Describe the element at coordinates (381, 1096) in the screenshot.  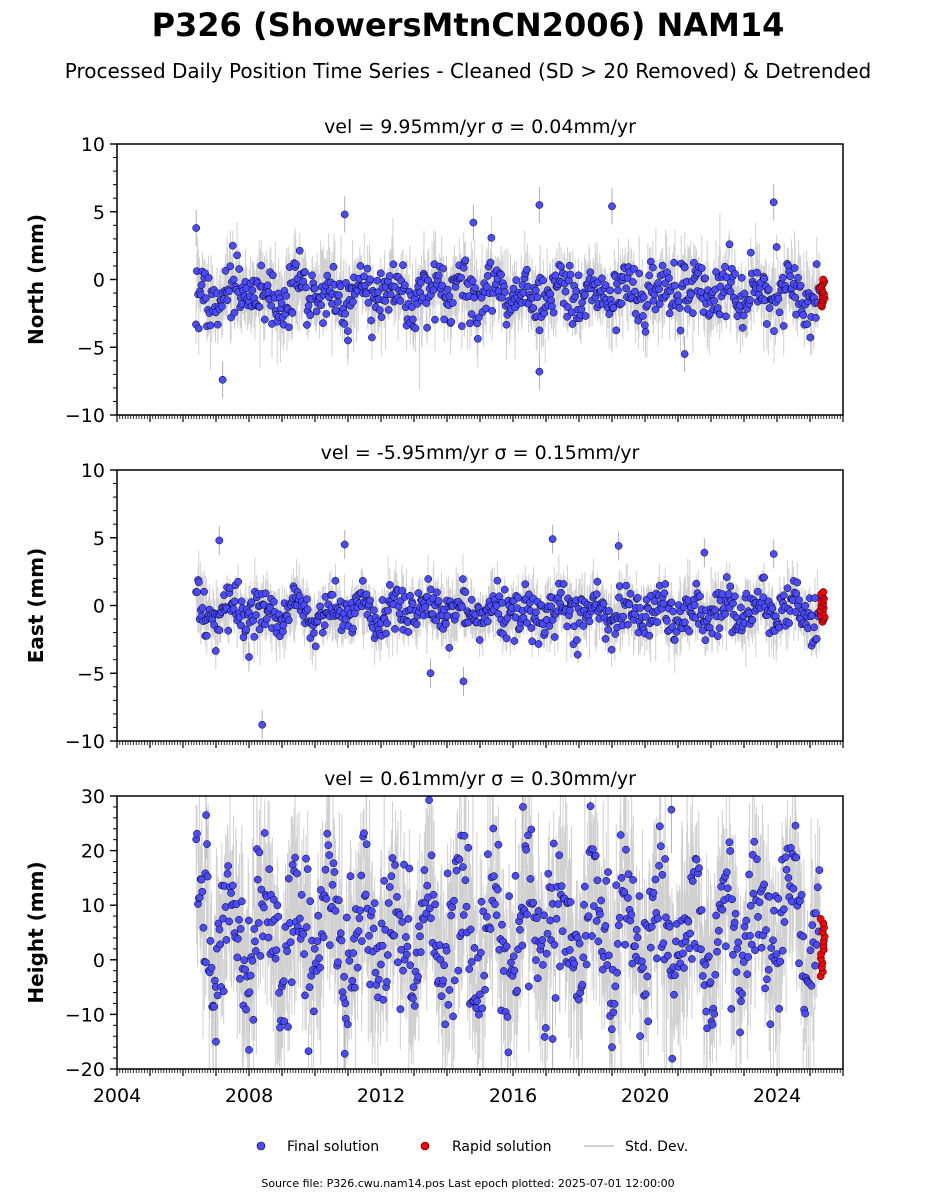
I see `x-tick-label: 2012` at that location.